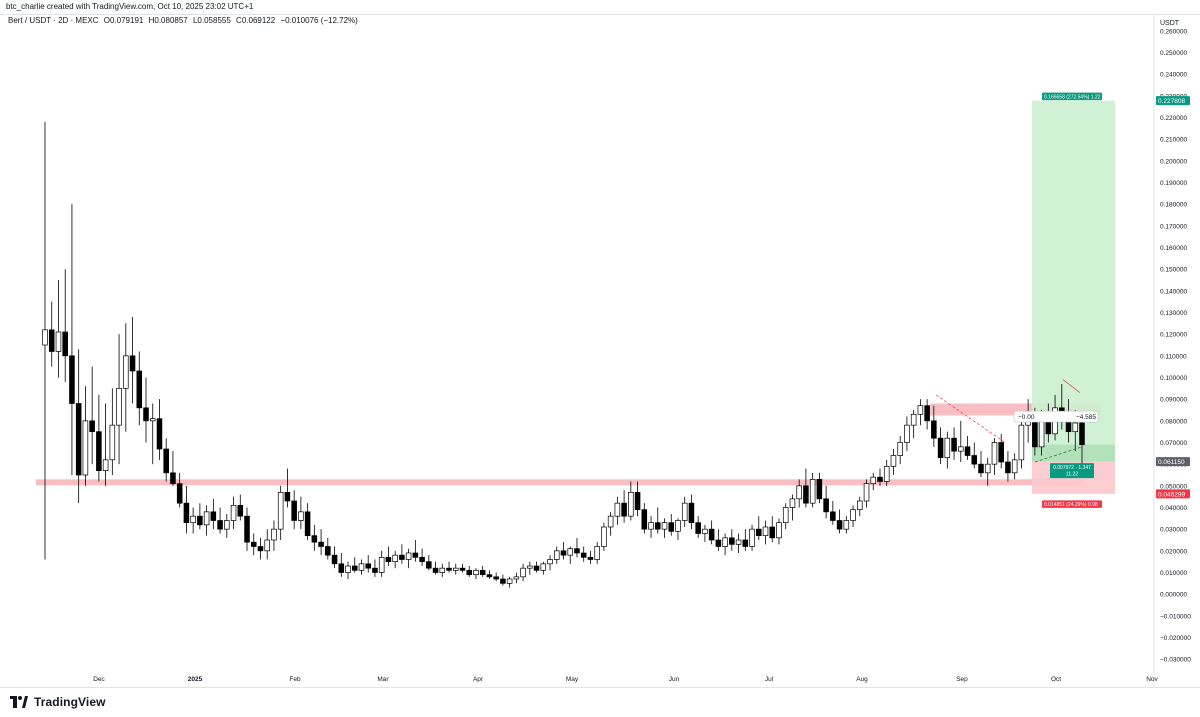  I want to click on price-label-stop: 0.046299, so click(1173, 494).